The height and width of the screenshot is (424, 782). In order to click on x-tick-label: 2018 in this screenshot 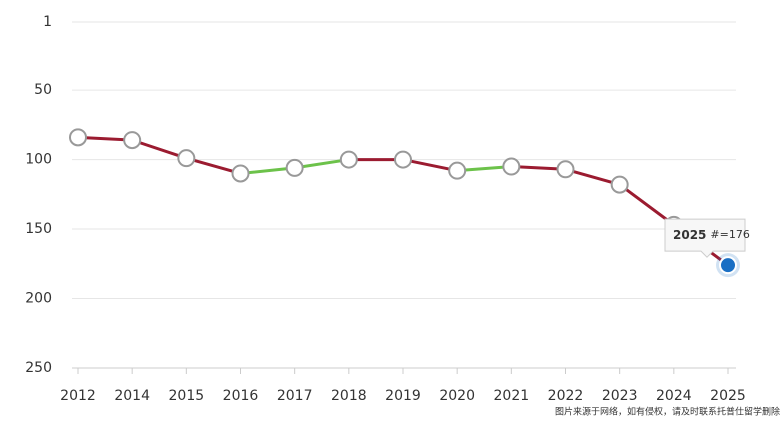, I will do `click(349, 396)`.